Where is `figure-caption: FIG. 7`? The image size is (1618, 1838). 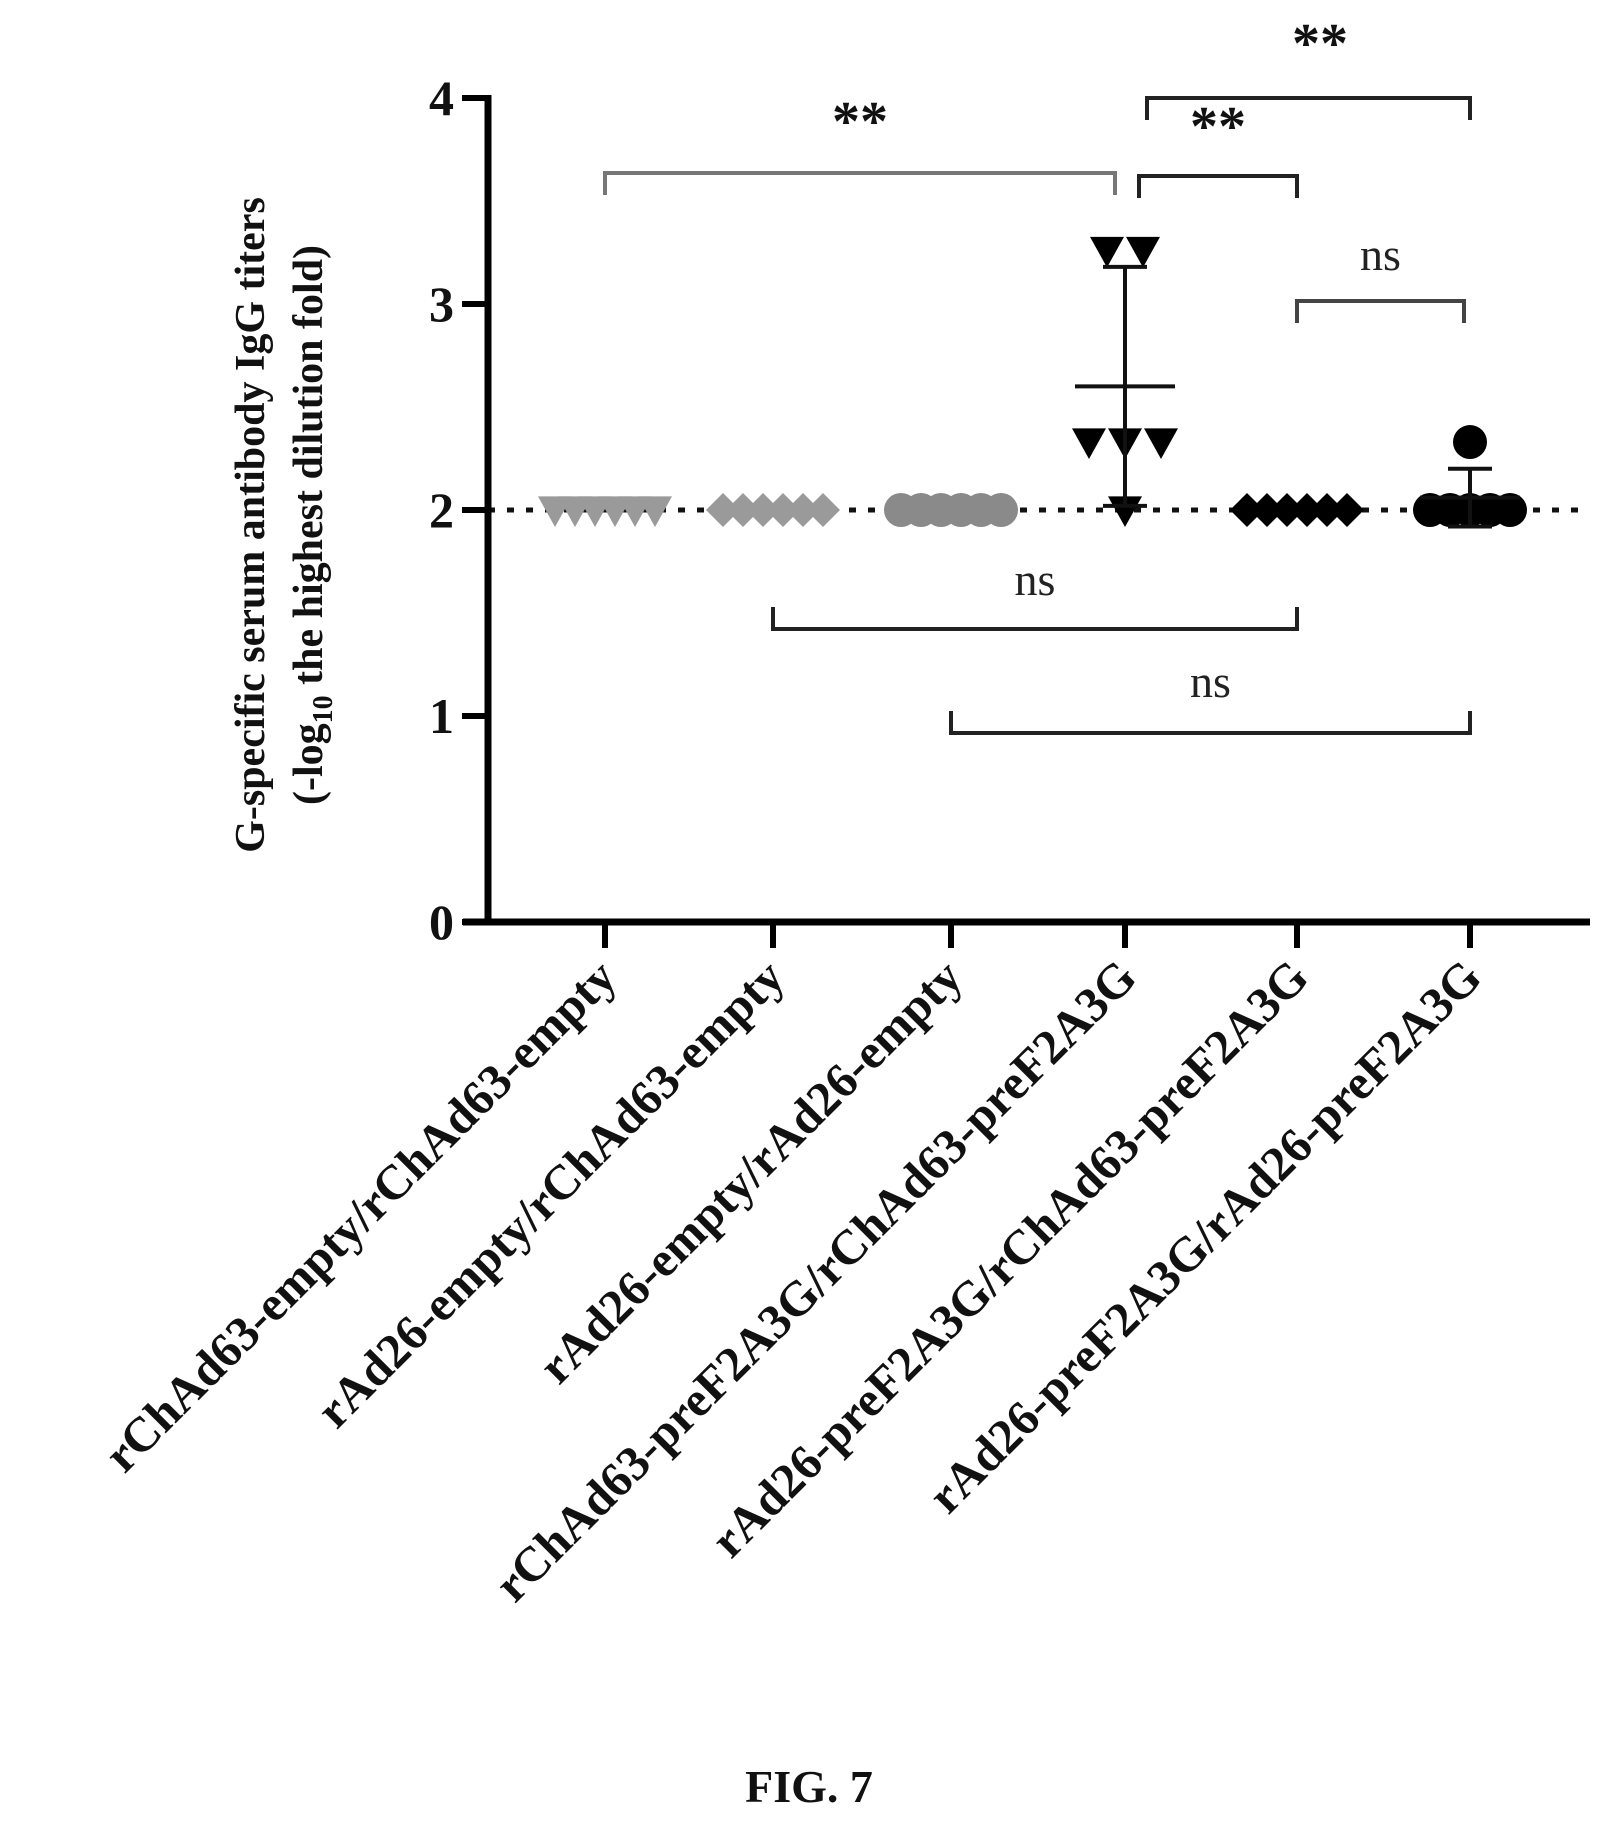 figure-caption: FIG. 7 is located at coordinates (809, 1786).